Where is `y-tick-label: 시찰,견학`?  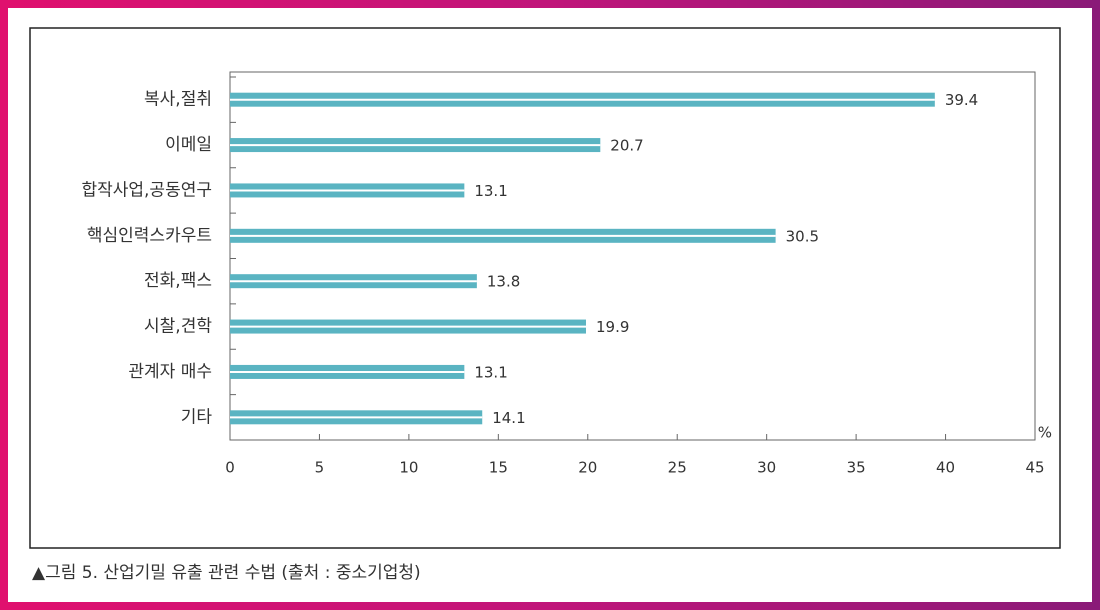 y-tick-label: 시찰,견학 is located at coordinates (178, 327).